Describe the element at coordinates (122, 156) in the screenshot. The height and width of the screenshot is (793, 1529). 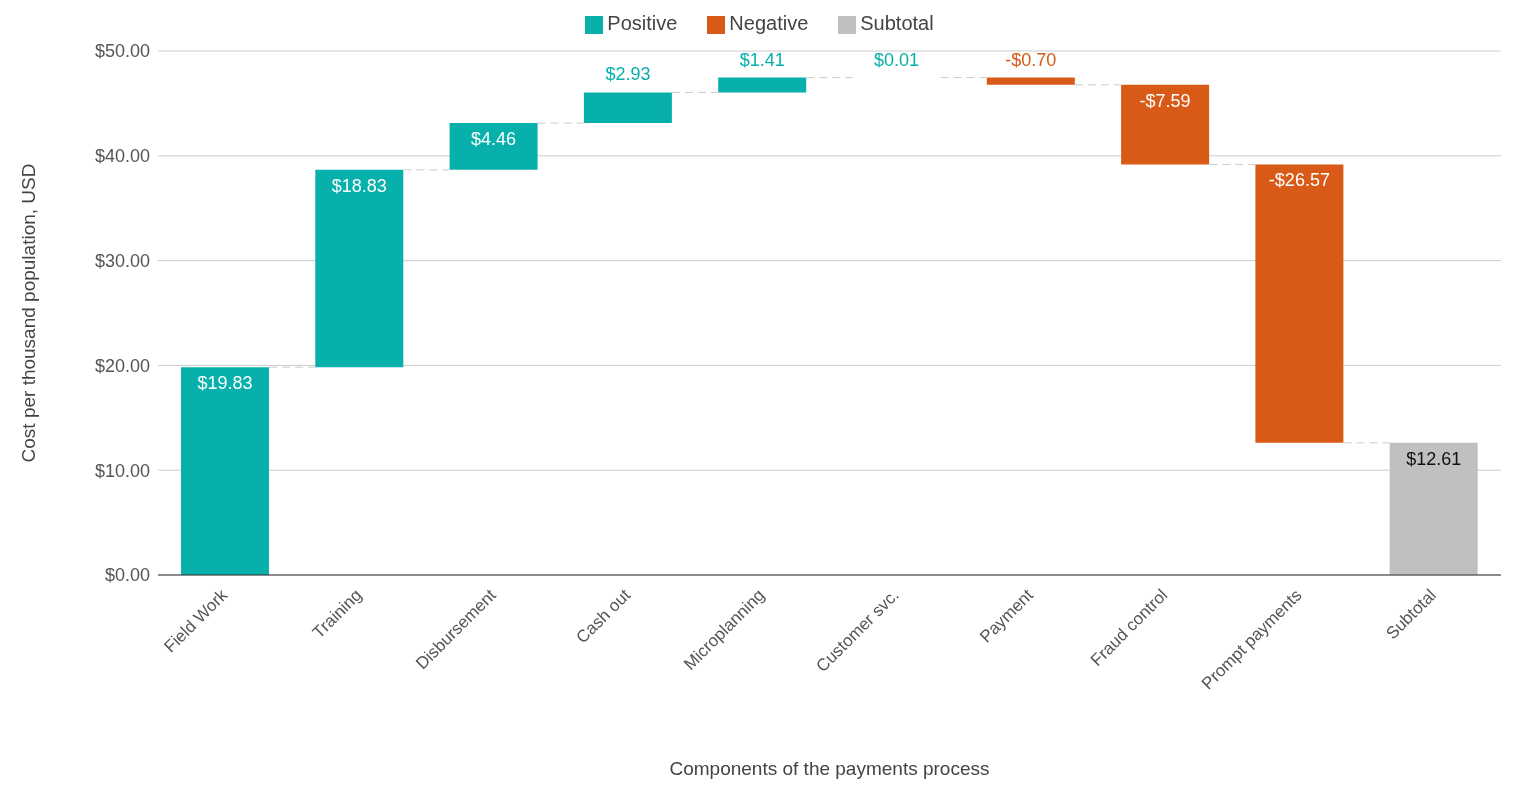
I see `y-tick-label: $40.00` at that location.